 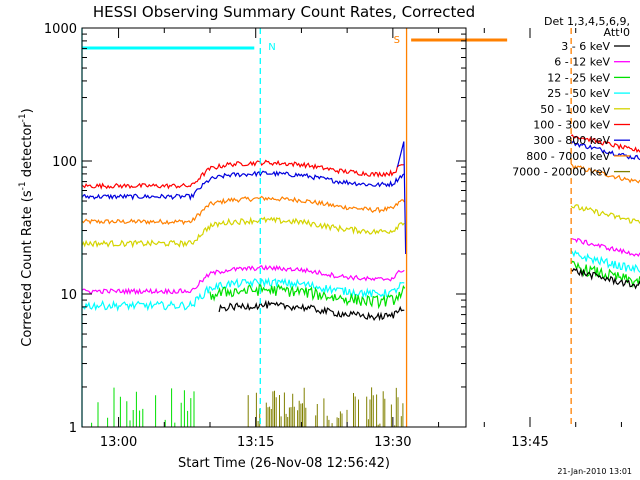 What do you see at coordinates (401, 197) in the screenshot?
I see `series-spike` at bounding box center [401, 197].